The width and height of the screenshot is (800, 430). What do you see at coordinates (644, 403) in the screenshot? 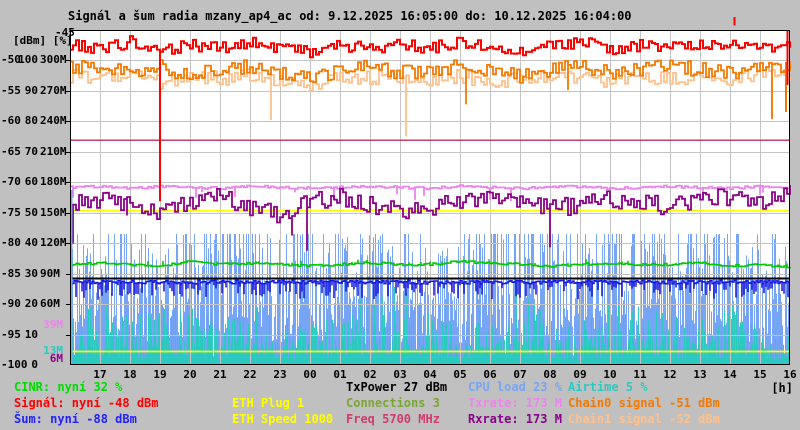
I see `legend-chain0: Chain0 signal -51 dBm` at bounding box center [644, 403].